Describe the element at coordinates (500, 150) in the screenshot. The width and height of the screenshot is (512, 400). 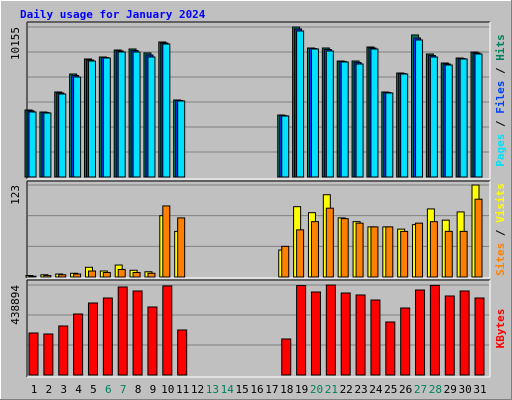
I see `legend-entry: Pages` at that location.